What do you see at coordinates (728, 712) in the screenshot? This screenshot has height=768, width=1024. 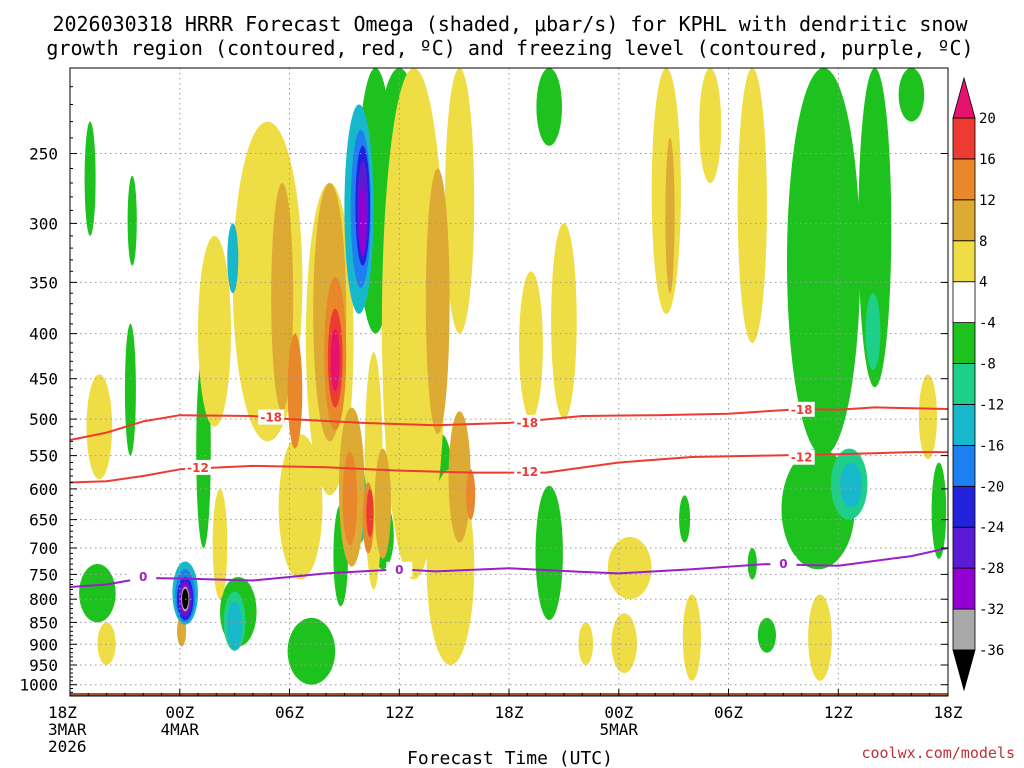 I see `x-tick-label: 06Z` at bounding box center [728, 712].